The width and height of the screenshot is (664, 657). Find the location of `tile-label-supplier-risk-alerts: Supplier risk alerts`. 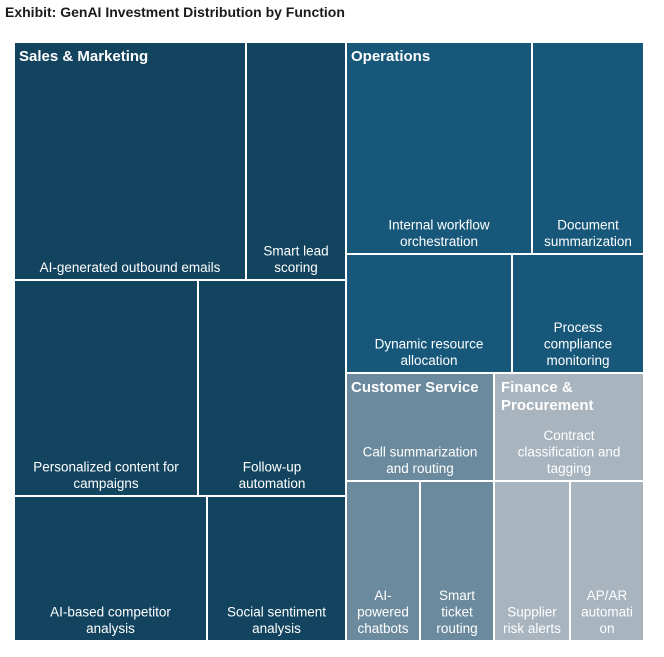

tile-label-supplier-risk-alerts: Supplier risk alerts is located at coordinates (532, 621).